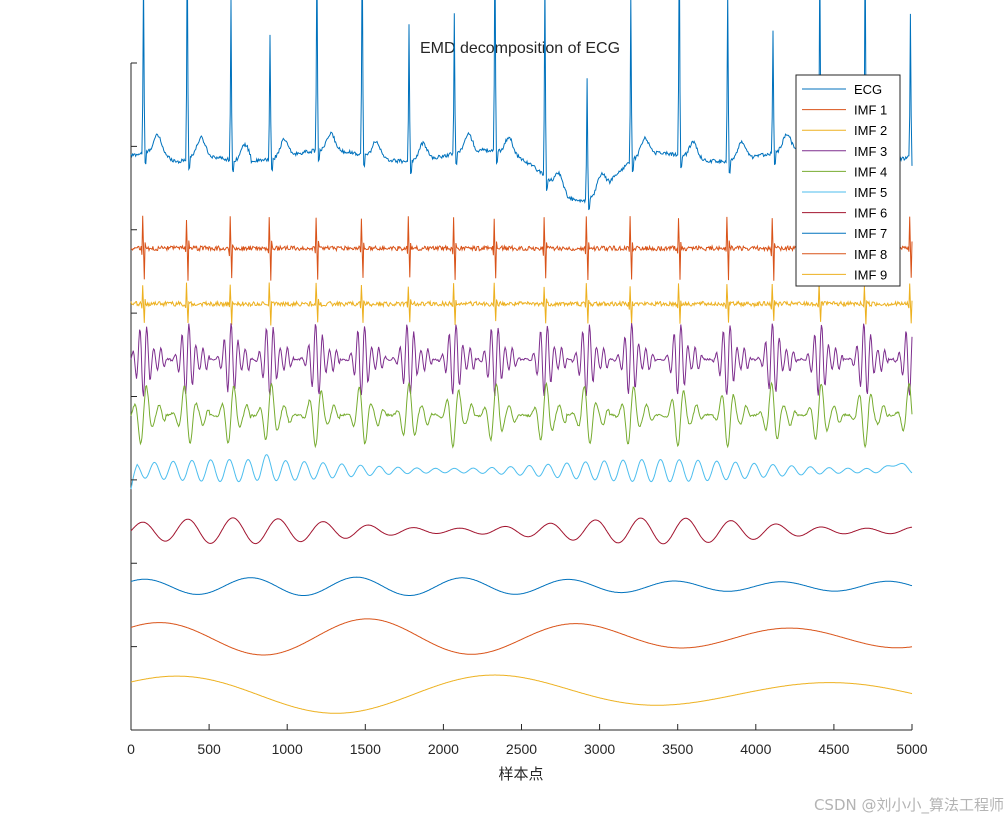  What do you see at coordinates (755, 749) in the screenshot?
I see `x-tick-label: 4000` at bounding box center [755, 749].